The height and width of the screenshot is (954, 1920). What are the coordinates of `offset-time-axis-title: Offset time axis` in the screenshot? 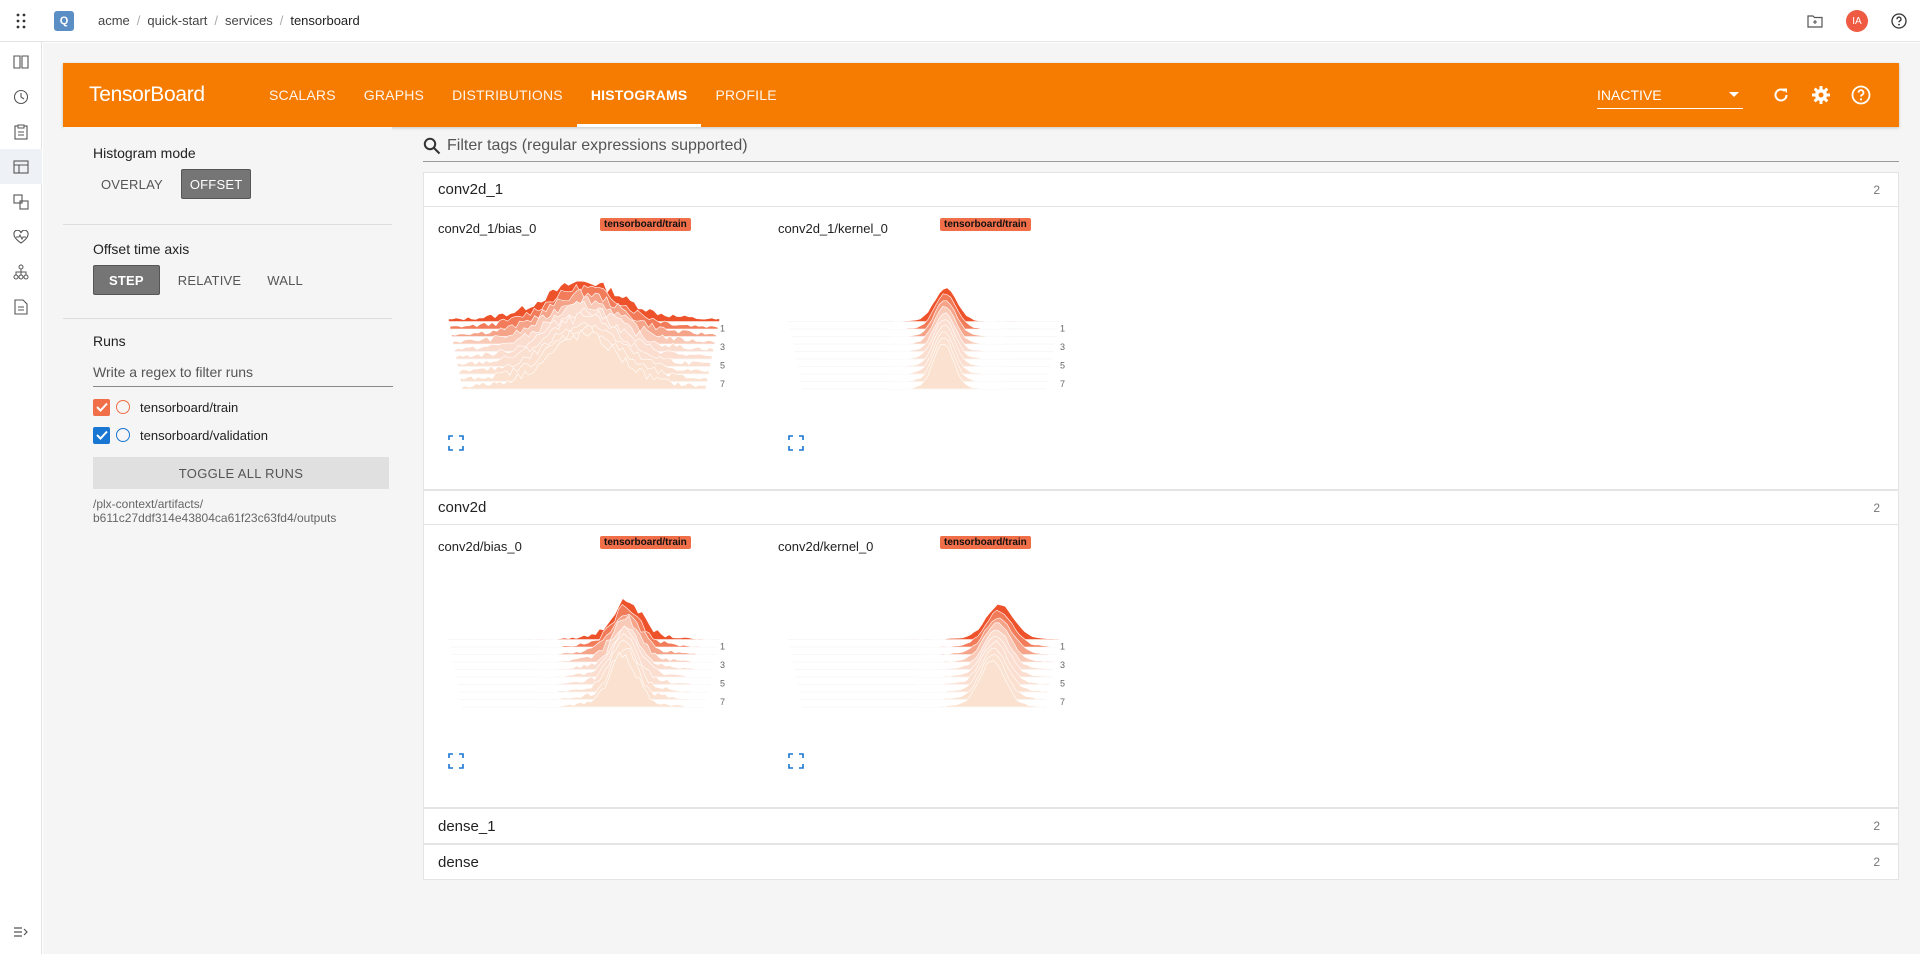 It's located at (141, 249).